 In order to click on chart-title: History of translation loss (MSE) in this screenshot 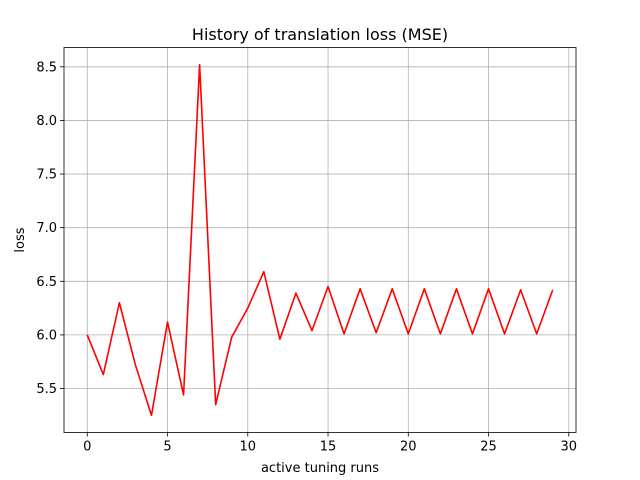, I will do `click(320, 34)`.